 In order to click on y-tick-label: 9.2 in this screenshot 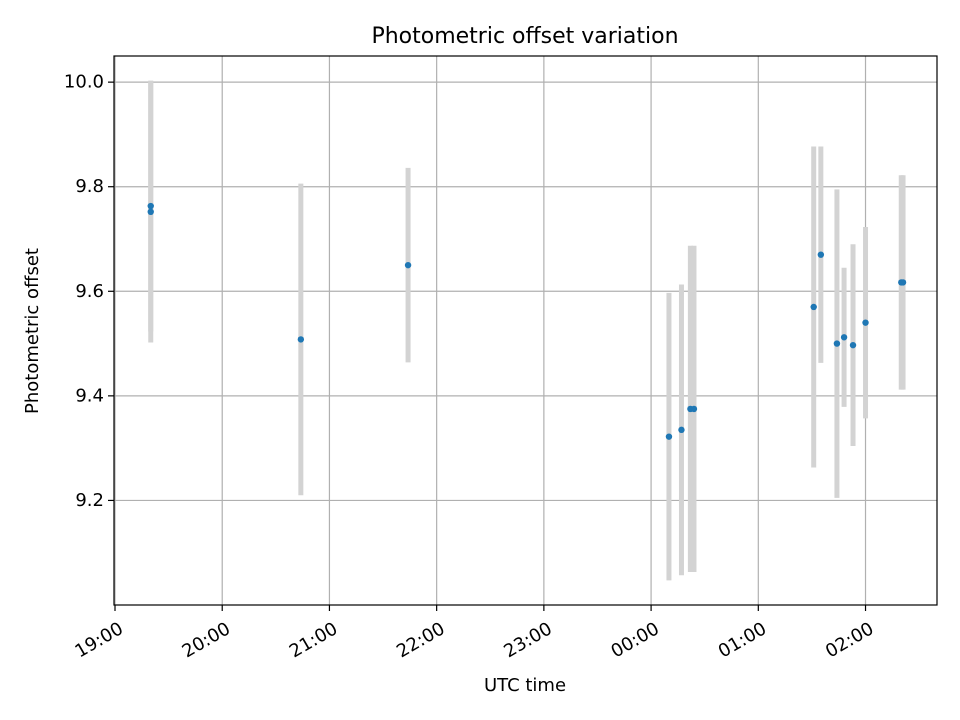, I will do `click(89, 500)`.